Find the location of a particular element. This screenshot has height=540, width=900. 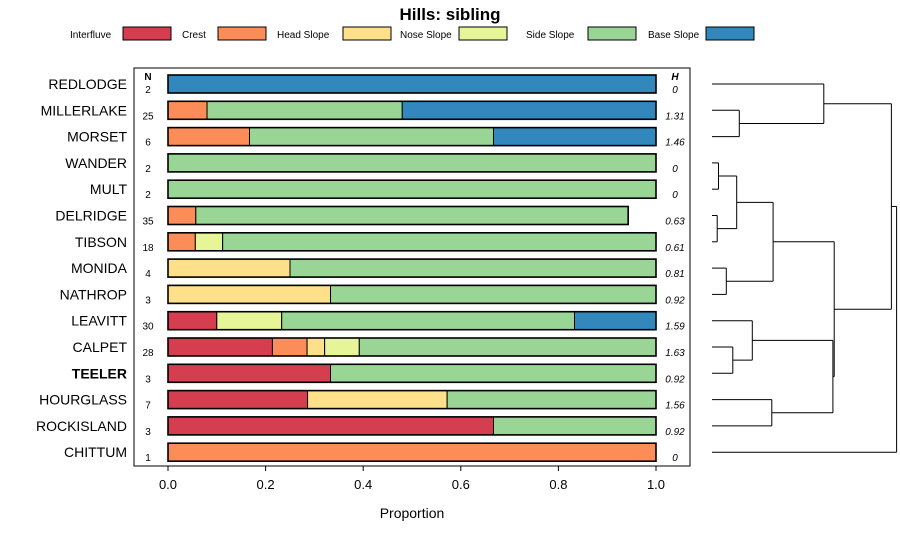

bar-outline-delridge is located at coordinates (398, 215).